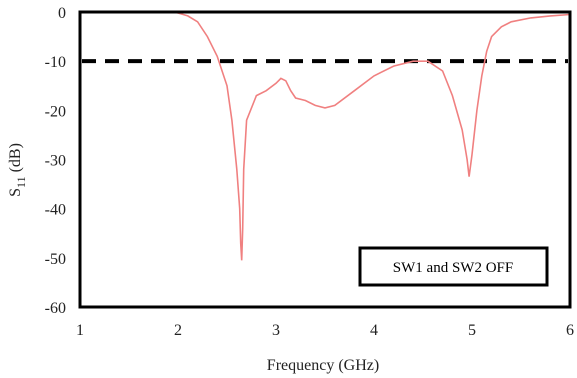  What do you see at coordinates (472, 330) in the screenshot?
I see `x-tick-label: 5` at bounding box center [472, 330].